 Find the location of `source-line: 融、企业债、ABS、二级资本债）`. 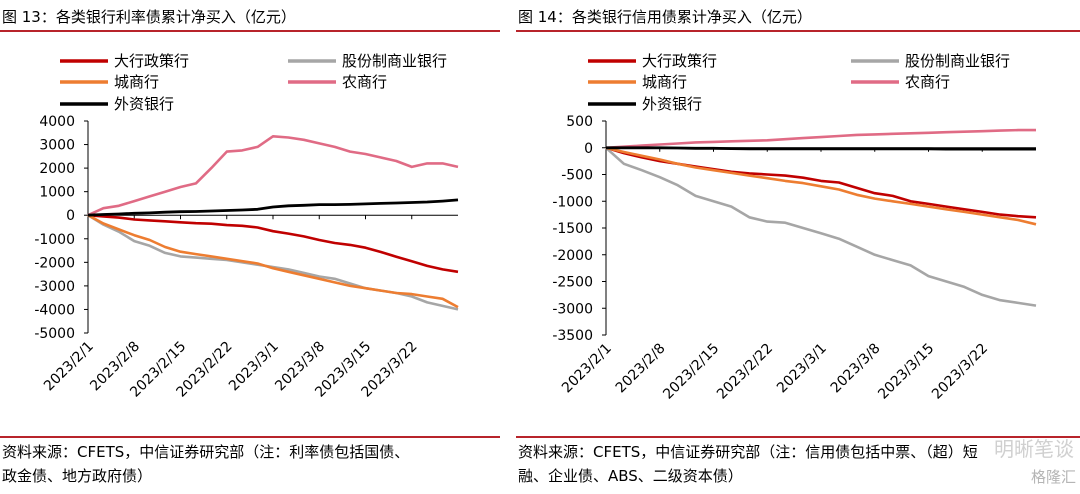

source-line: 融、企业债、ABS、二级资本债） is located at coordinates (630, 476).